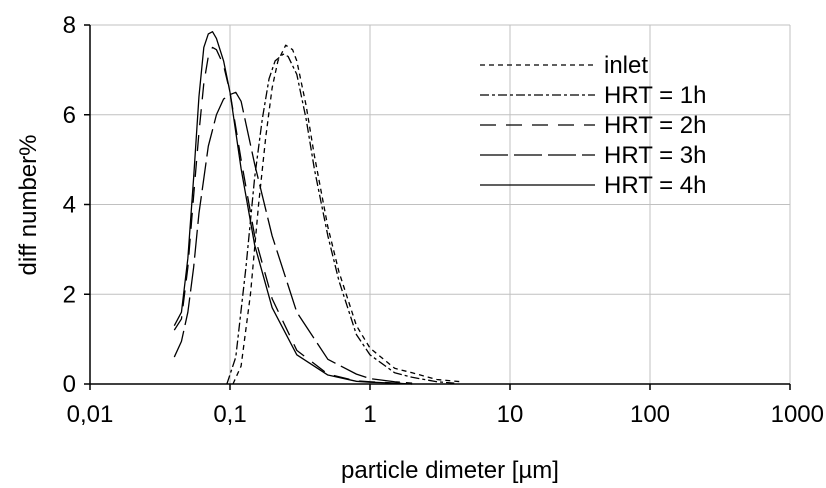 The width and height of the screenshot is (826, 488). I want to click on x-tick-label: 100, so click(650, 414).